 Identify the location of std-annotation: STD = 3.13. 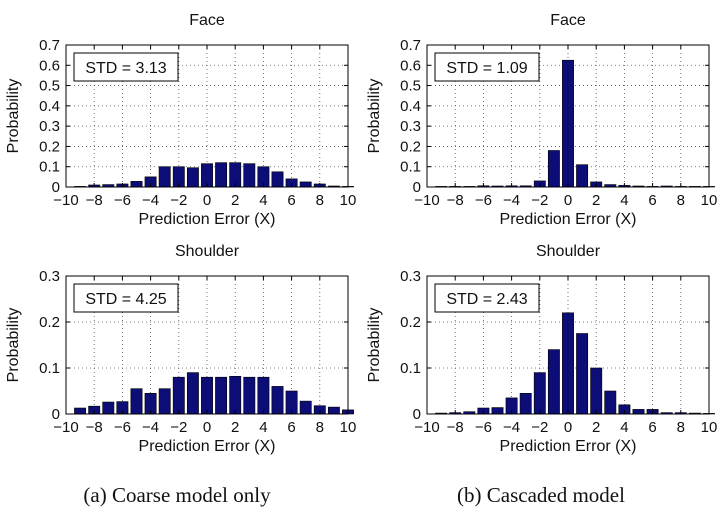
(125, 68).